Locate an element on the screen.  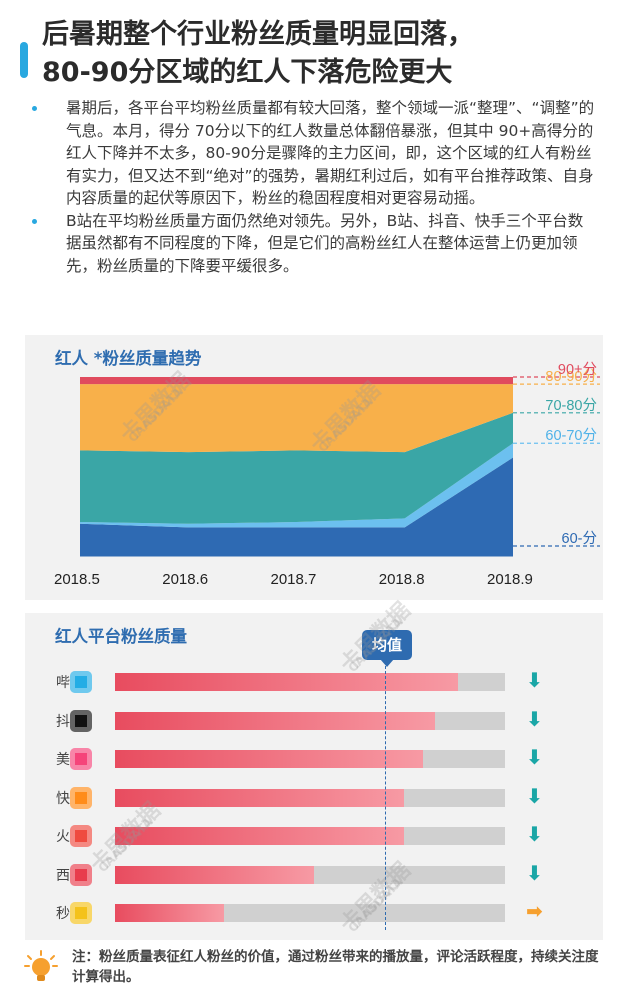
x-tick-label: 2018.6 is located at coordinates (185, 579).